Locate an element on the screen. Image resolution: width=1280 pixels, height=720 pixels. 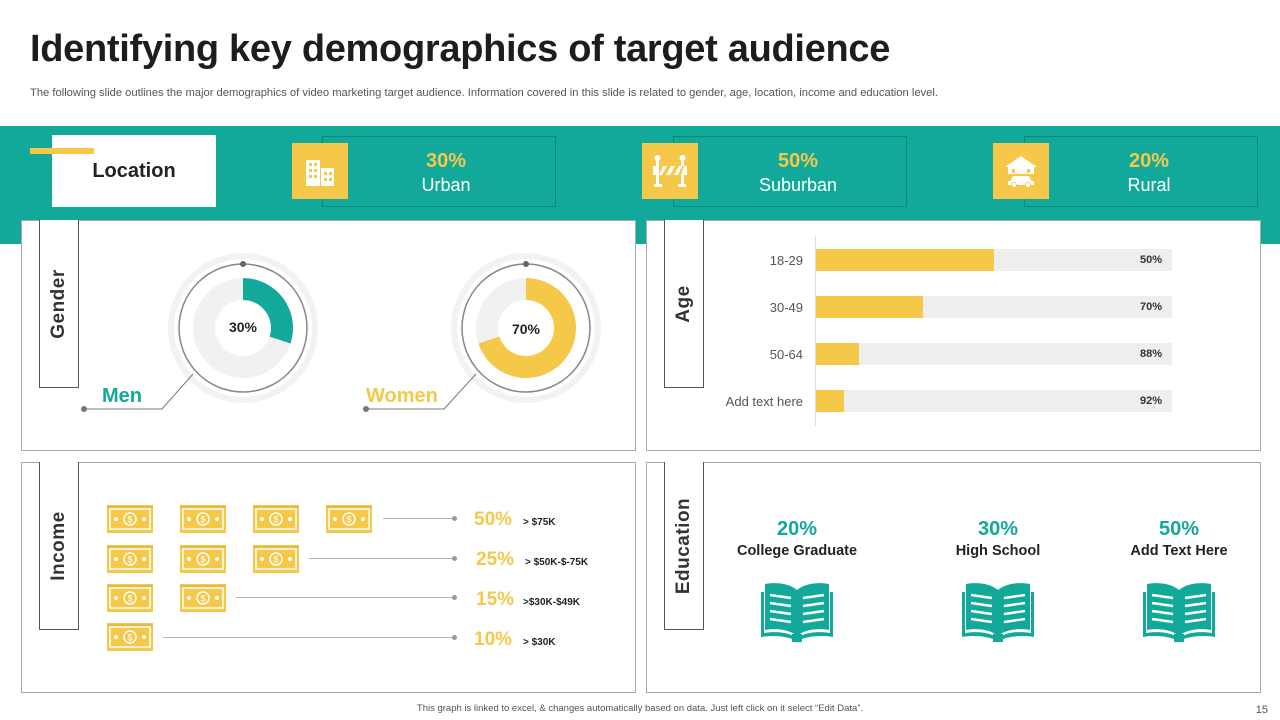
women-gauge-arc is located at coordinates (527, 328).